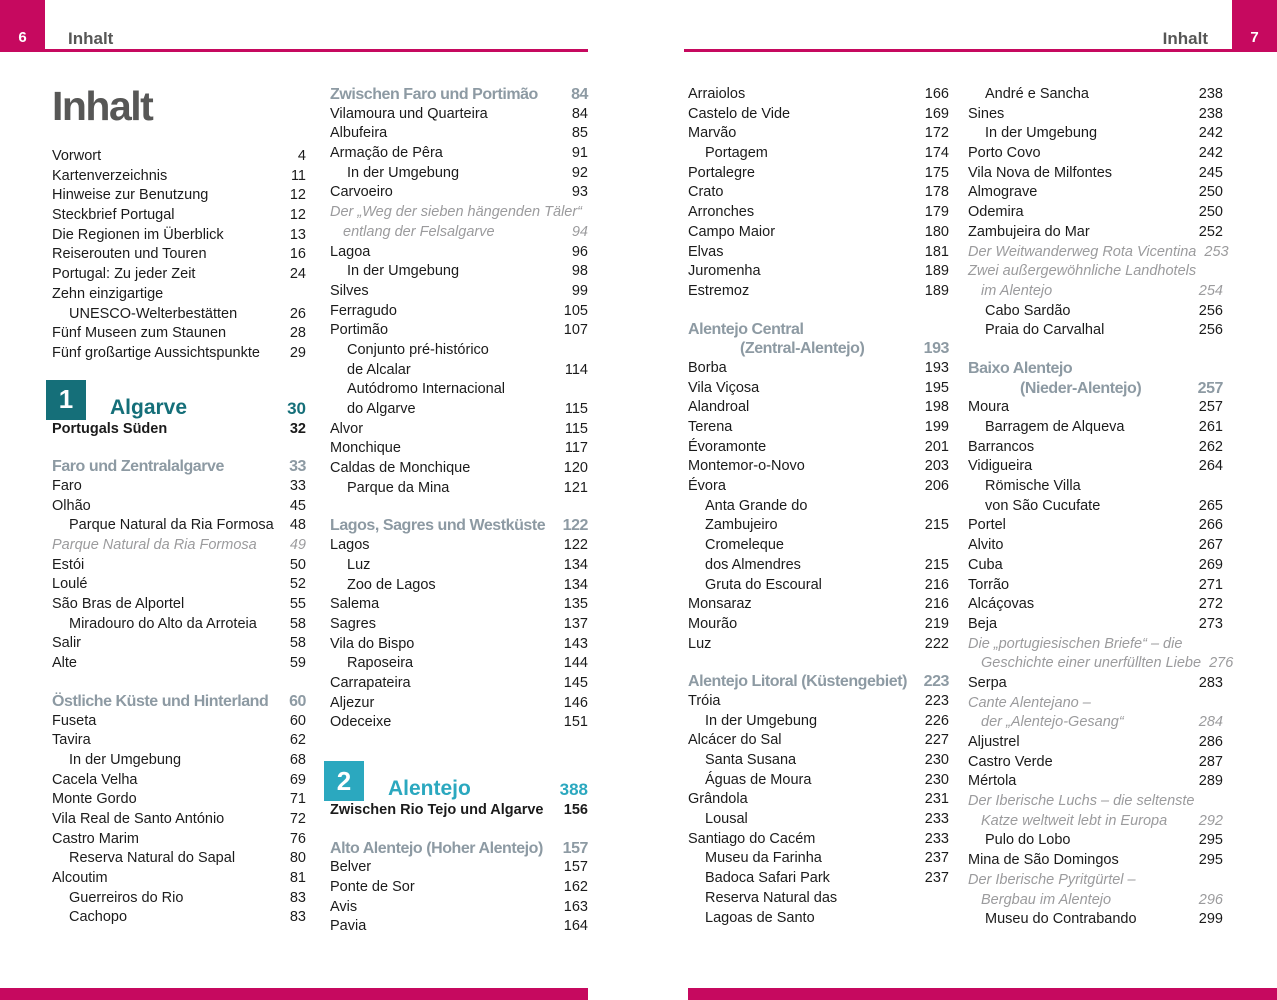 This screenshot has width=1277, height=1000. What do you see at coordinates (297, 897) in the screenshot?
I see `page-ref: 83` at bounding box center [297, 897].